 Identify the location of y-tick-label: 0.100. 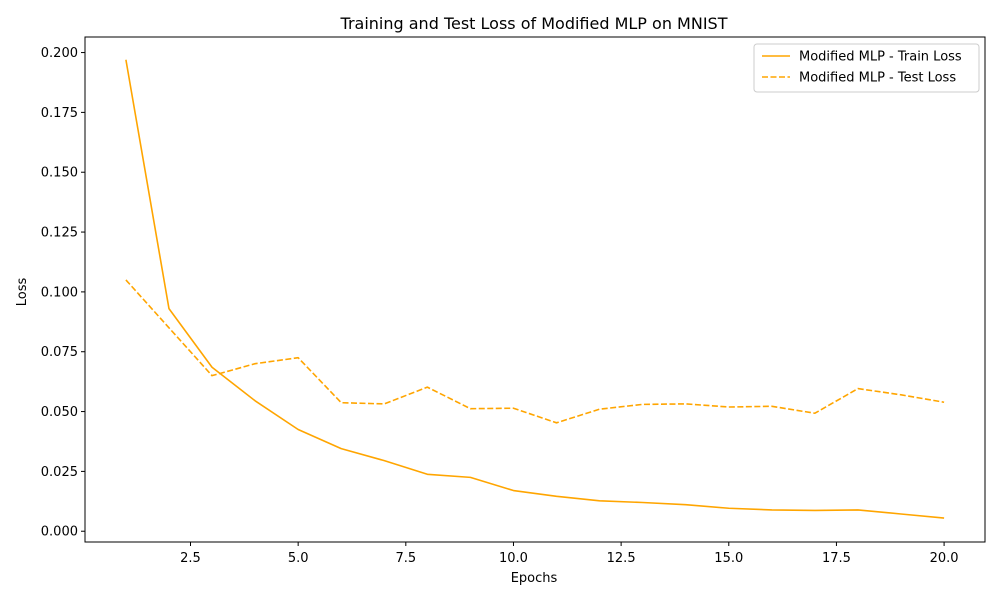
(59, 292).